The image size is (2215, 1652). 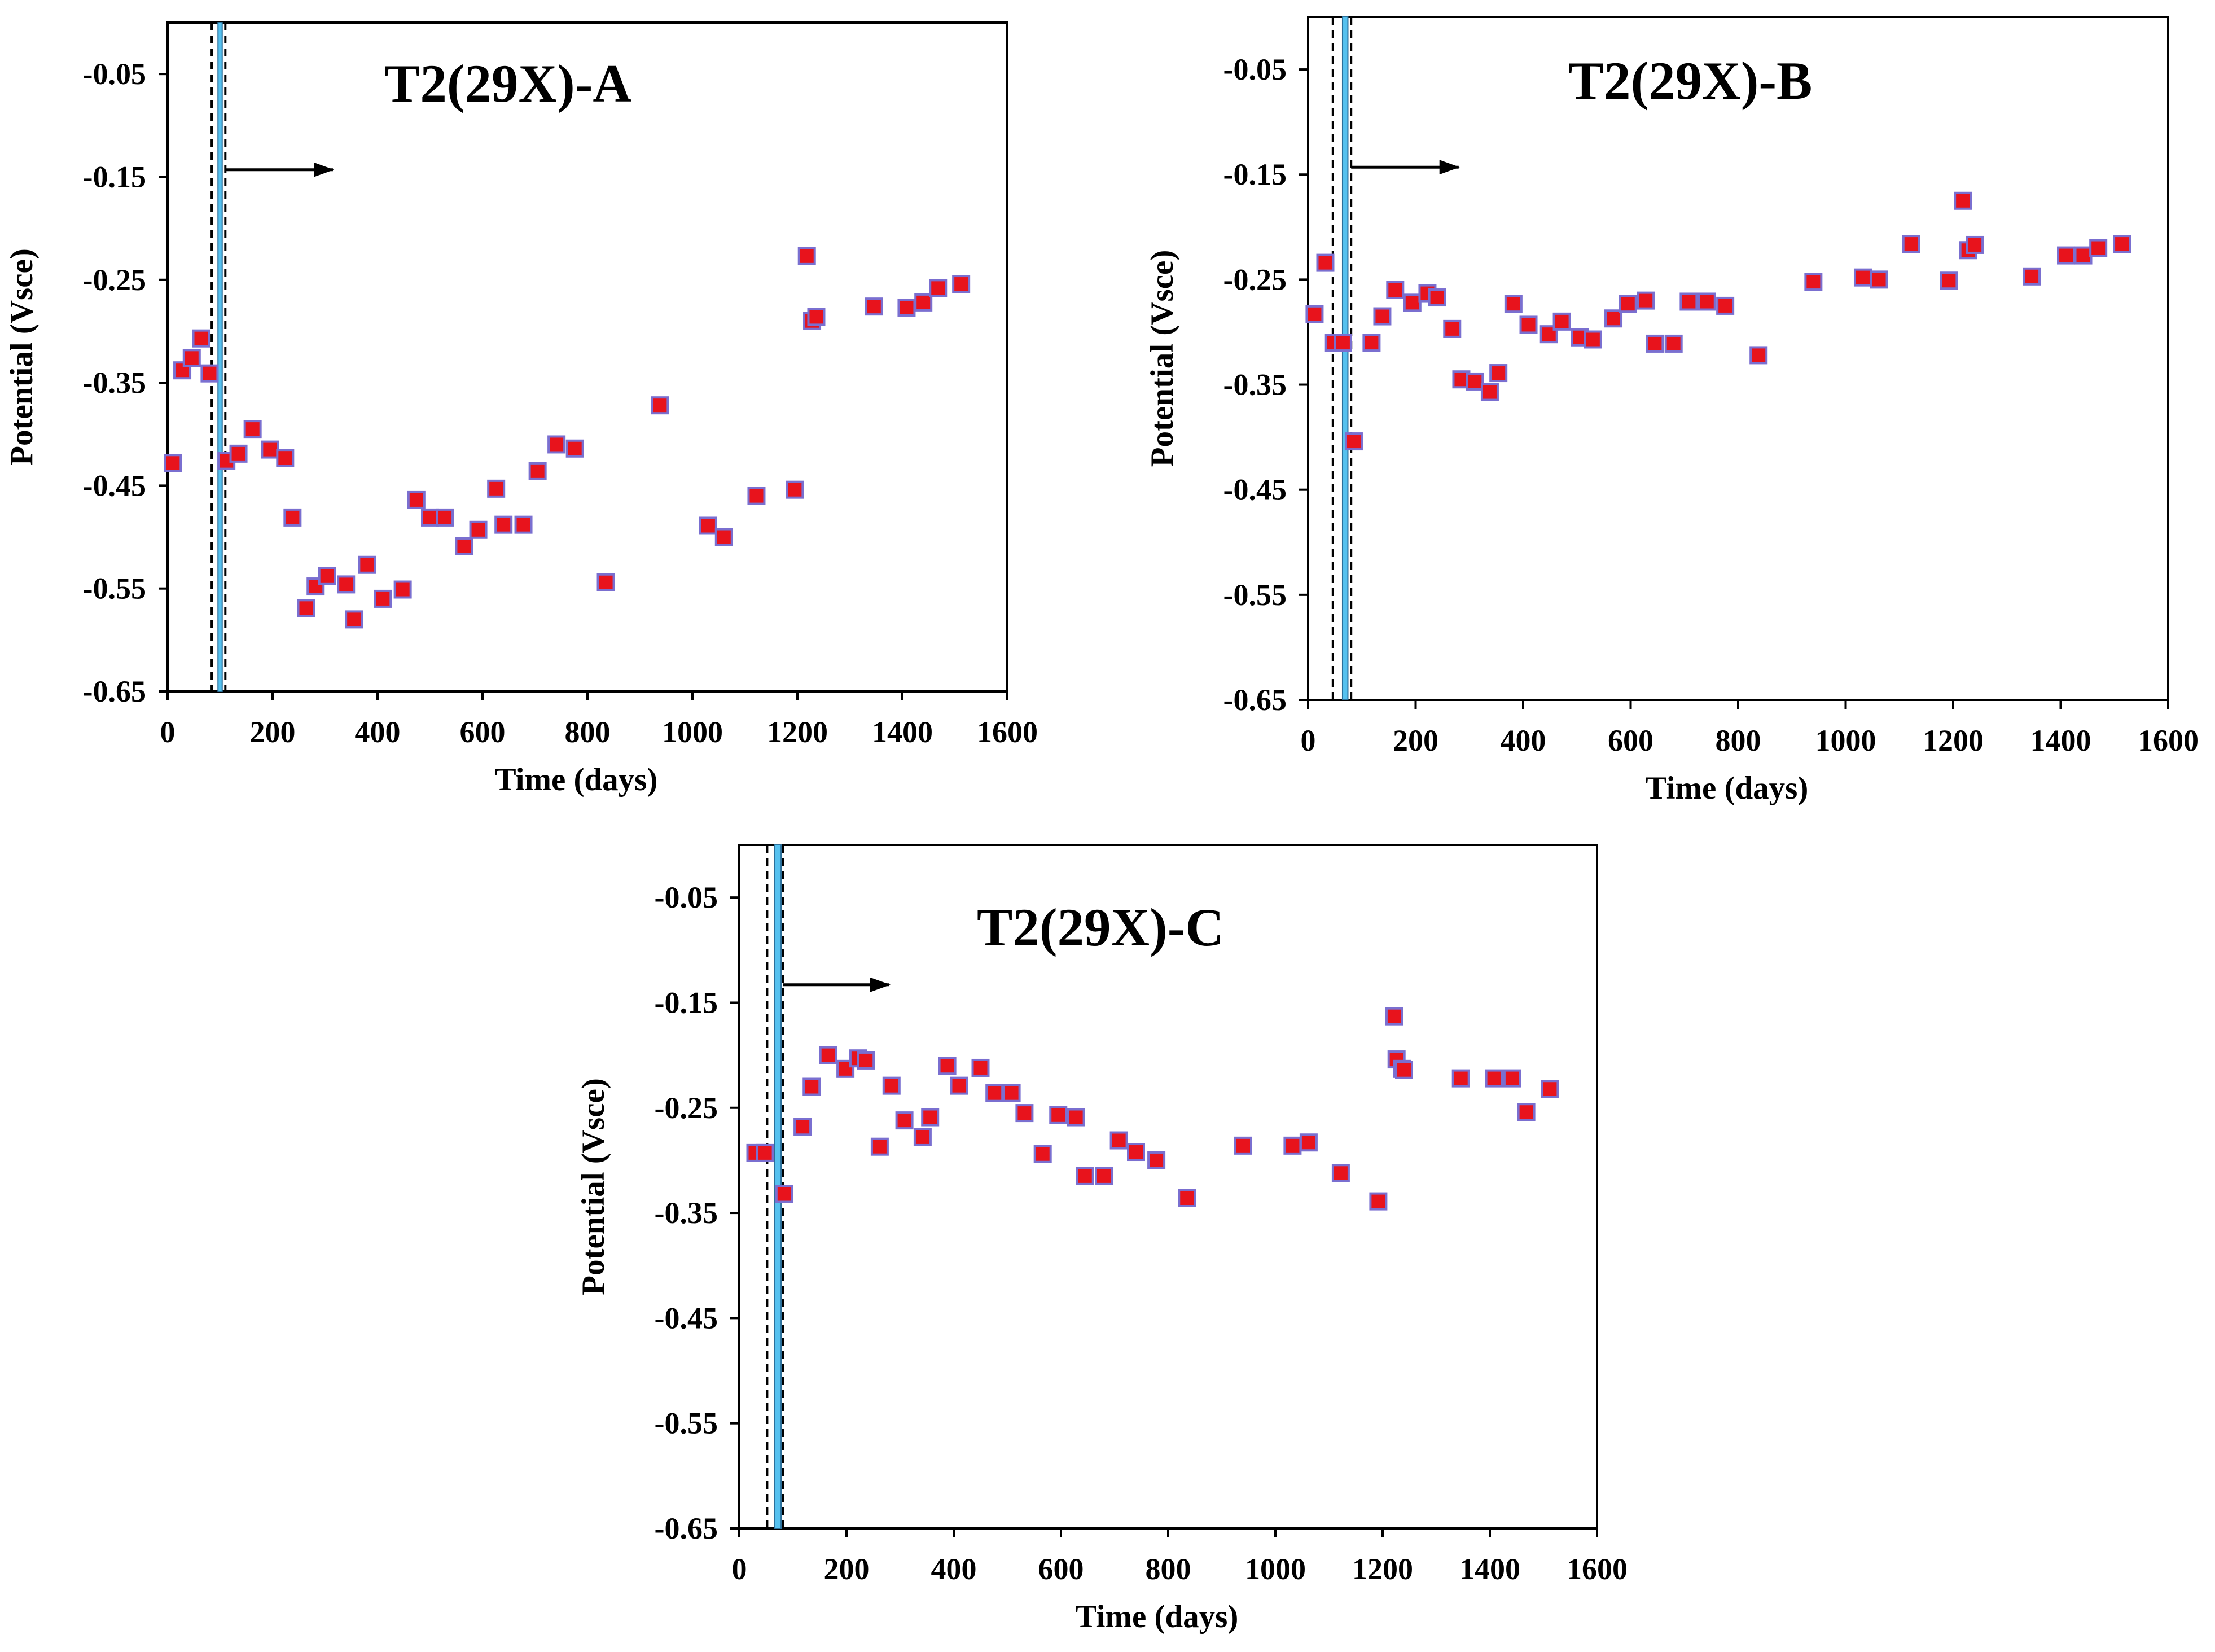 I want to click on x-tick-label: 1600, so click(x=1007, y=732).